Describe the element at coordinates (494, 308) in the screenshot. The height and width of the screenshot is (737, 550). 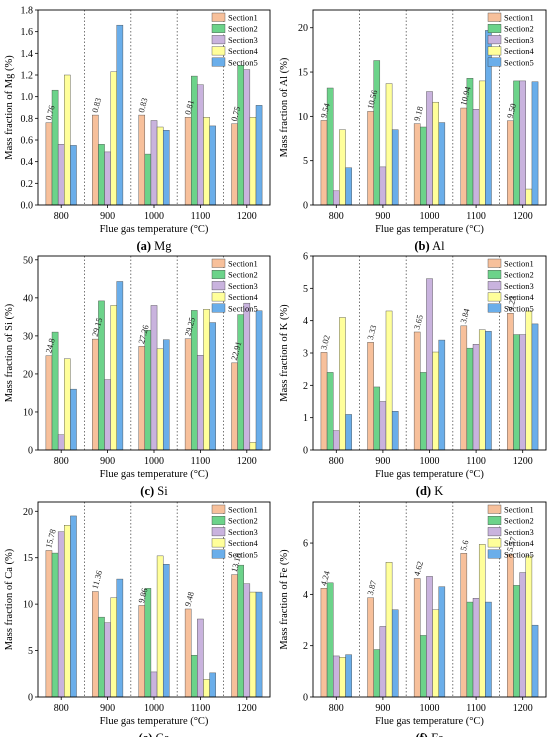
I see `chart-4-legend-swatch-section5` at that location.